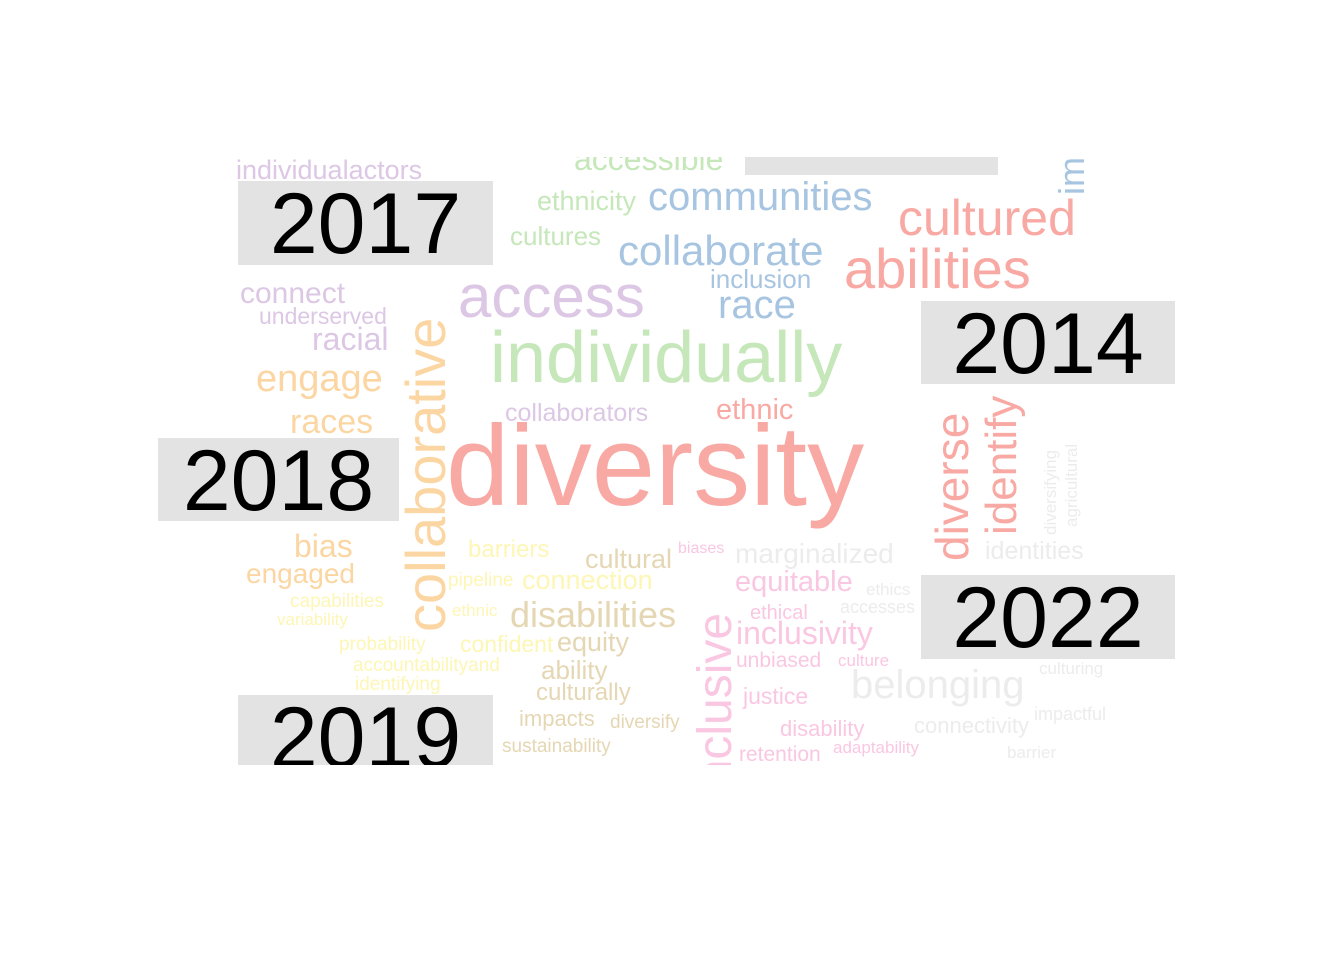  I want to click on year-label-2016: 2016, so click(871, 166).